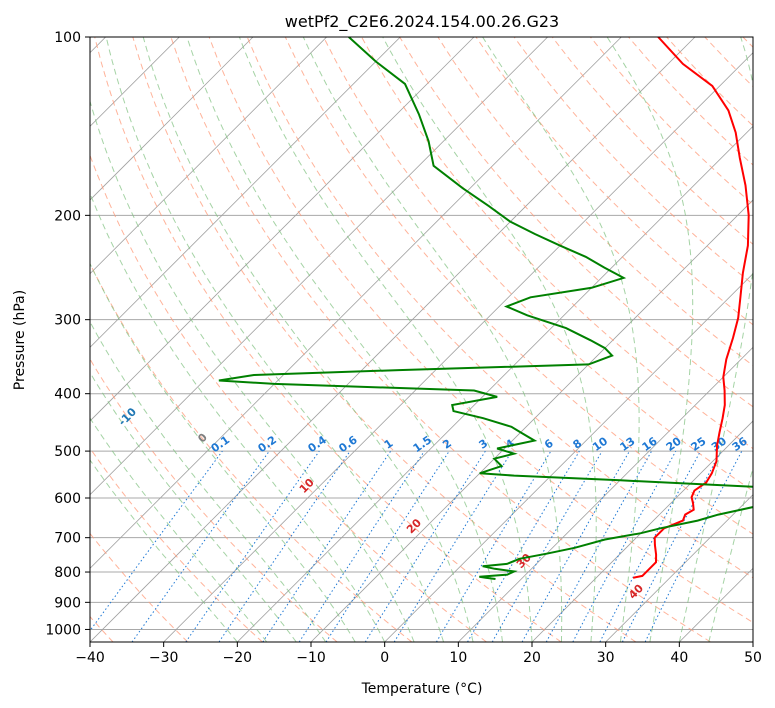 The width and height of the screenshot is (775, 708). What do you see at coordinates (532, 658) in the screenshot?
I see `x-tick-label: 20` at bounding box center [532, 658].